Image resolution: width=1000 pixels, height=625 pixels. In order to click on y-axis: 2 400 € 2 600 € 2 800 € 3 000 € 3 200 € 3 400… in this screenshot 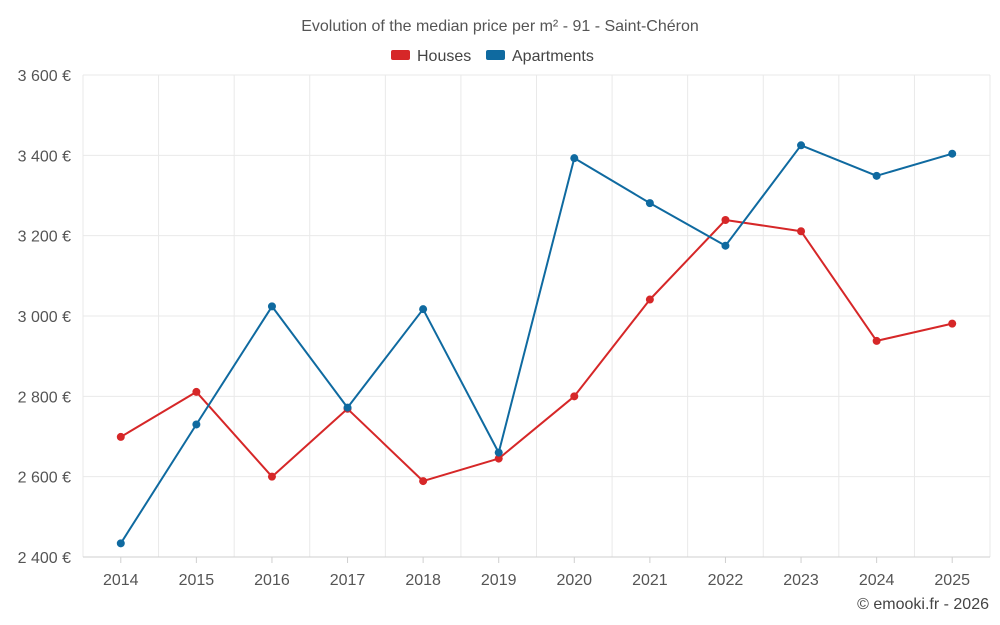, I will do `click(44, 317)`.